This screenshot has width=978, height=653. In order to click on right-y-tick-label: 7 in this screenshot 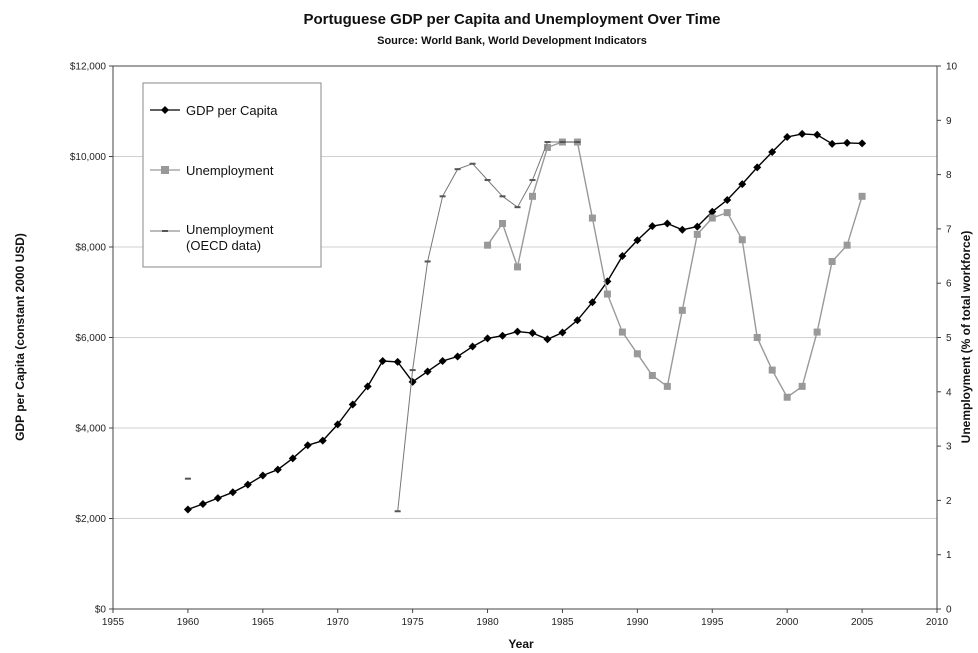, I will do `click(949, 229)`.